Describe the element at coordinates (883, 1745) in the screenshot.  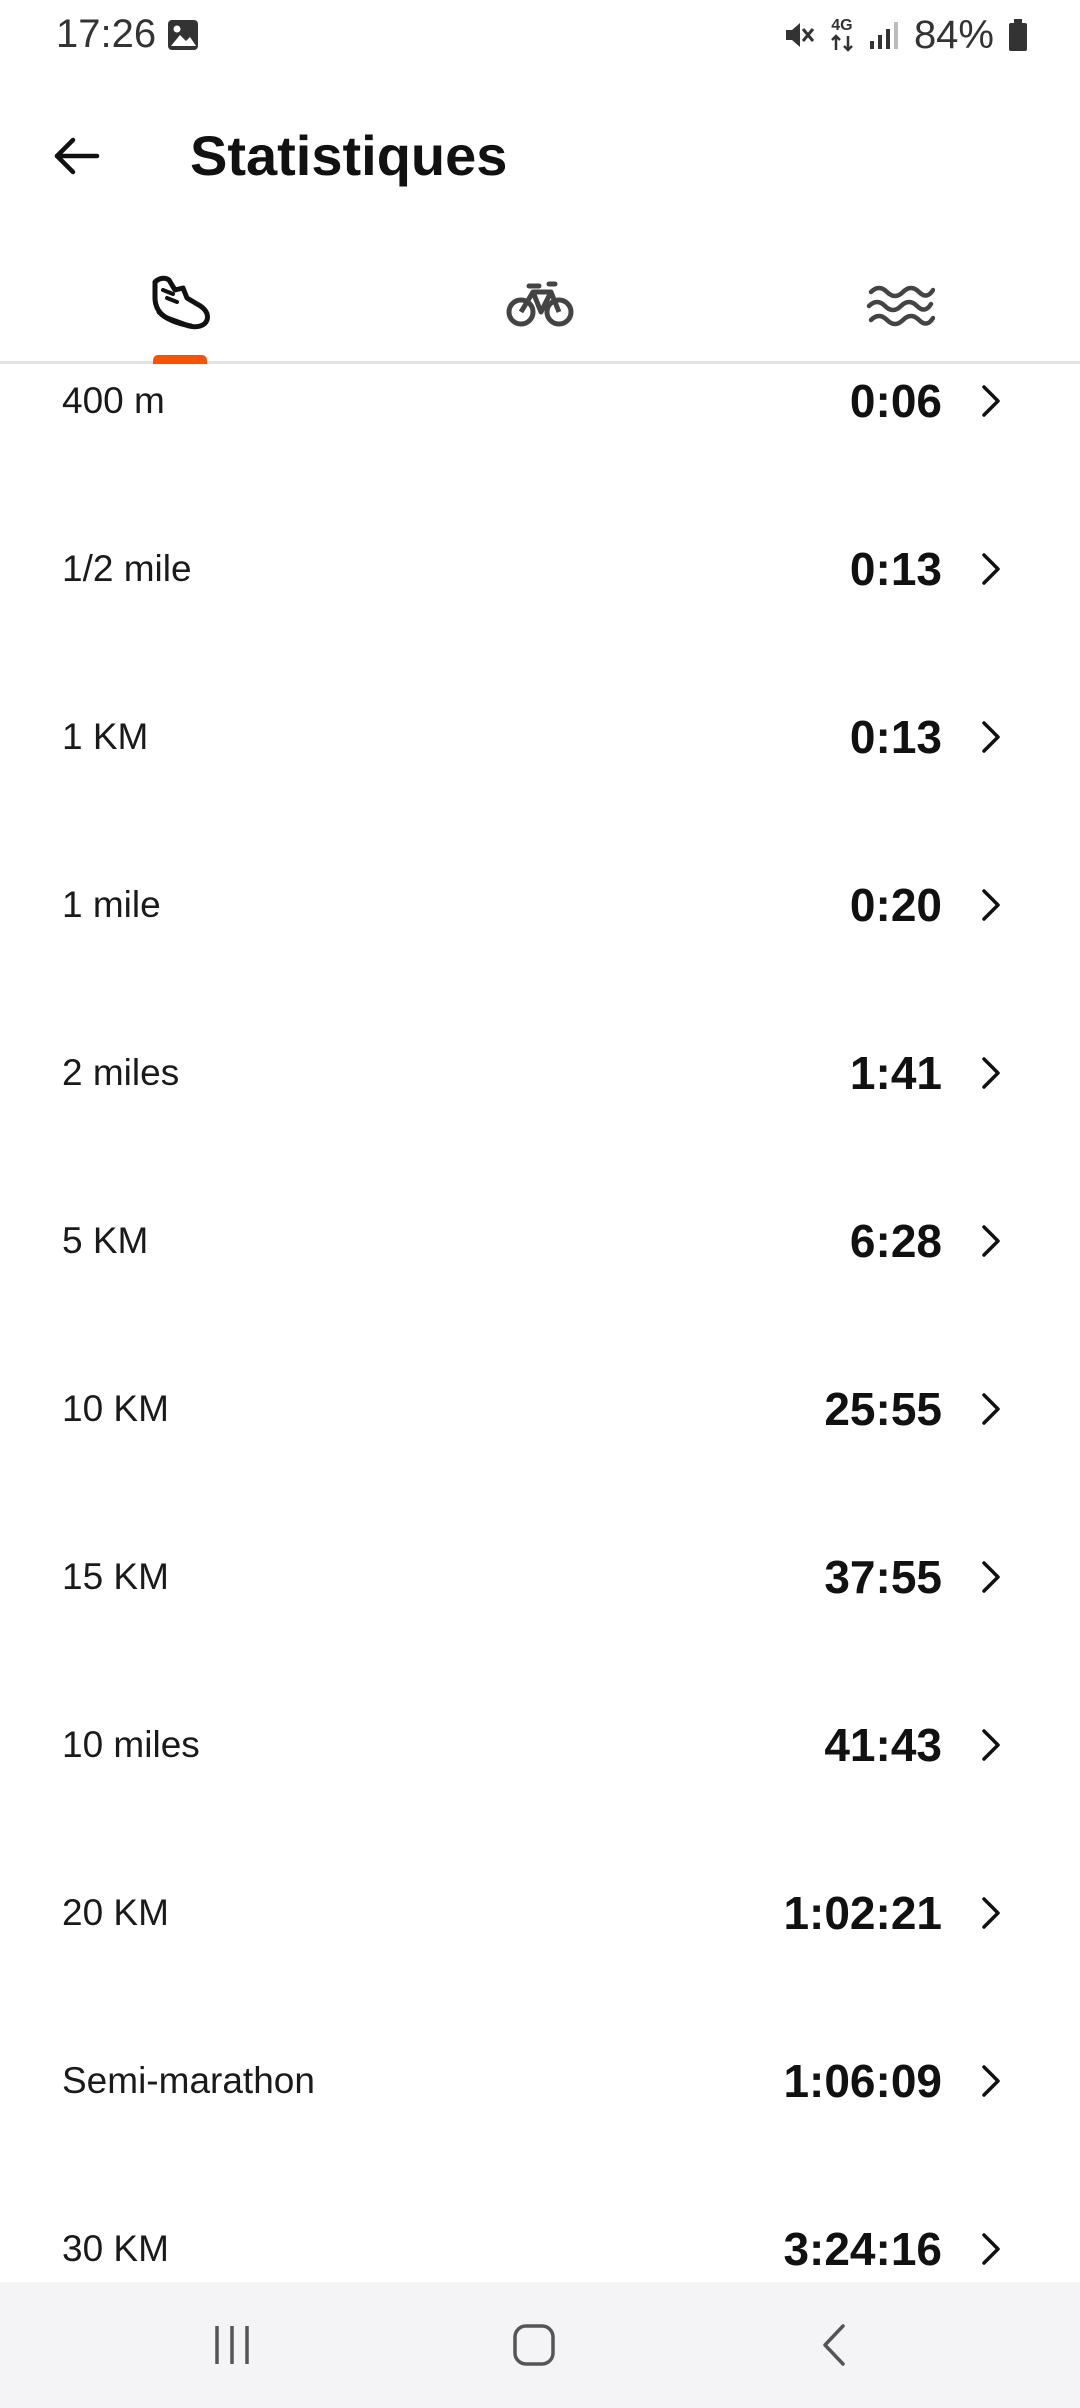
I see `effort-time: 41:43` at that location.